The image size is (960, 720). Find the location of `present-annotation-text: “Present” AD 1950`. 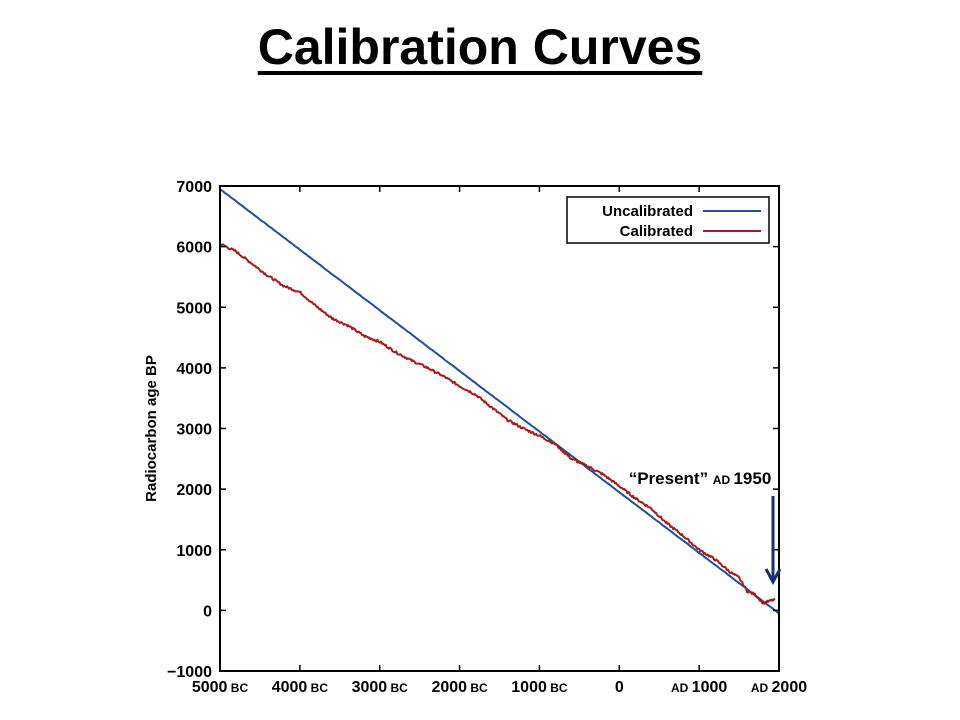

present-annotation-text: “Present” AD 1950 is located at coordinates (700, 478).